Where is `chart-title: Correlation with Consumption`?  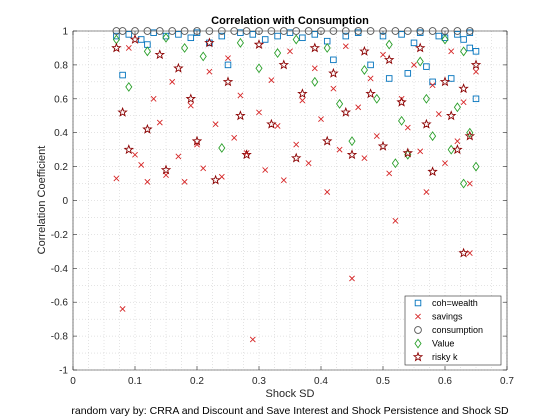
chart-title: Correlation with Consumption is located at coordinates (290, 21).